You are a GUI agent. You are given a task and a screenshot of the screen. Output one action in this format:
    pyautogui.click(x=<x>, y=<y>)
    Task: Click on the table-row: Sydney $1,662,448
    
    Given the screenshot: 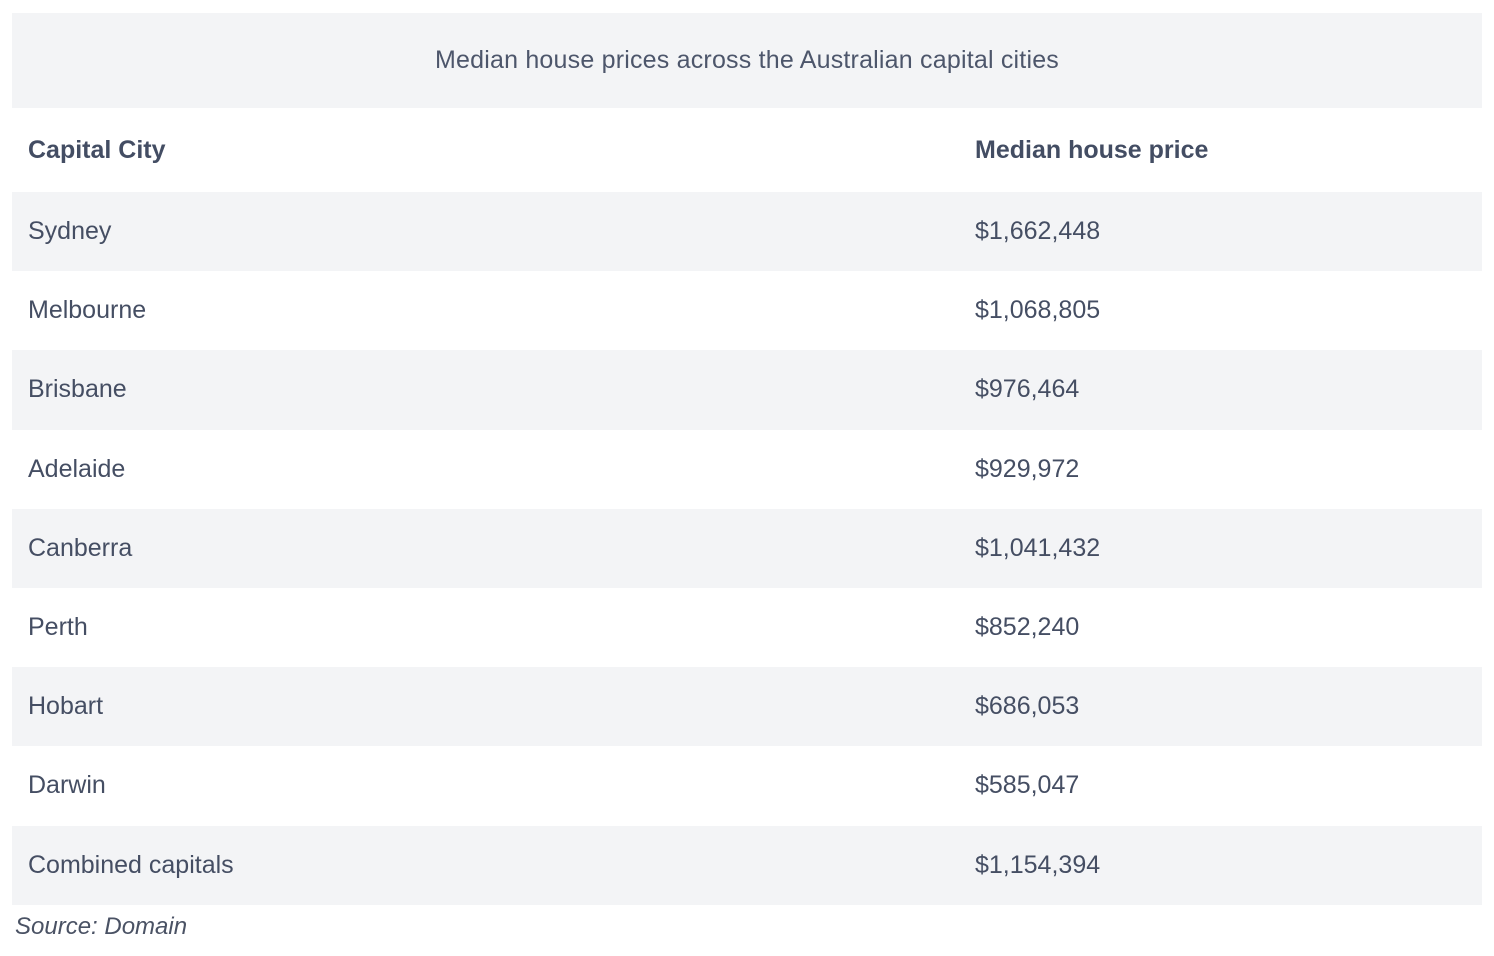 What is the action you would take?
    pyautogui.click(x=747, y=232)
    